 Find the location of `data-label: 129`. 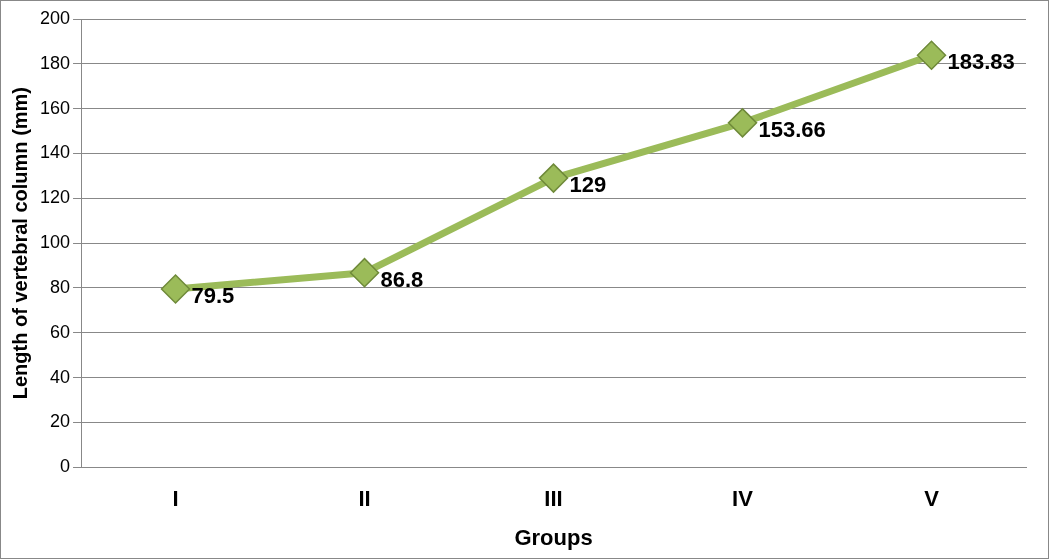

data-label: 129 is located at coordinates (588, 185).